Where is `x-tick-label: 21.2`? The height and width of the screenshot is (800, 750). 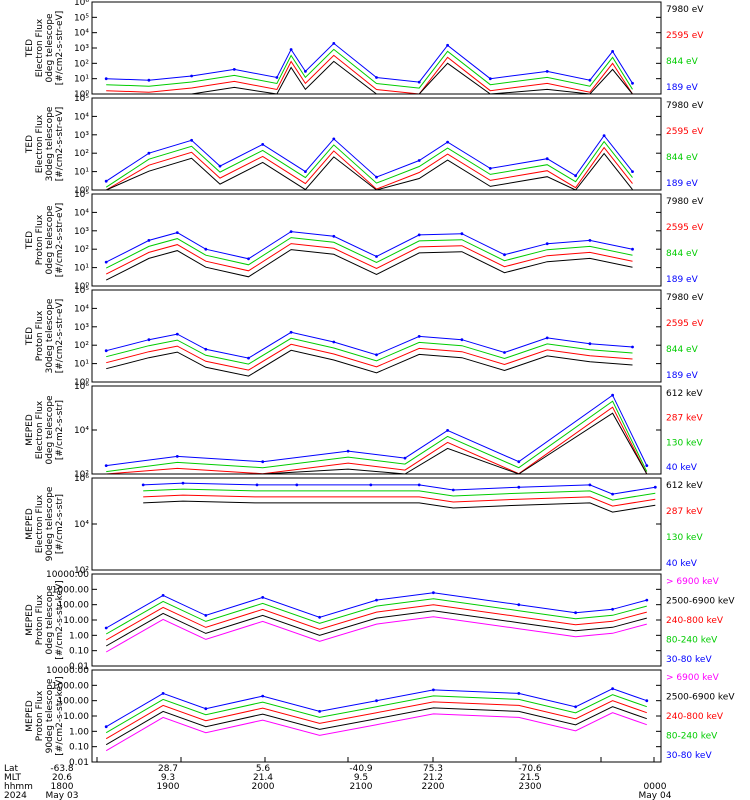 x-tick-label: 21.2 is located at coordinates (433, 778).